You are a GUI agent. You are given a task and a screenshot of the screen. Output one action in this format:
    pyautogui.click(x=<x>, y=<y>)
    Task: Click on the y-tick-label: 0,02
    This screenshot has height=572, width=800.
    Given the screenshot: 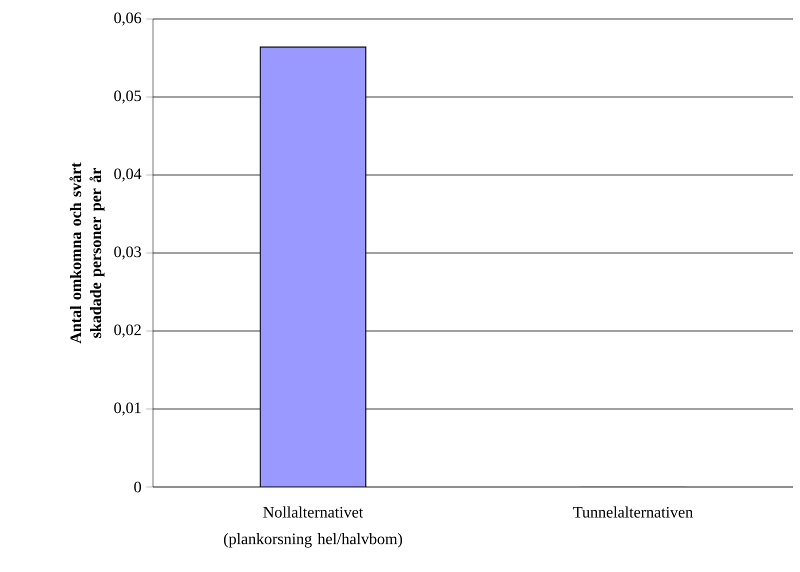 What is the action you would take?
    pyautogui.click(x=127, y=331)
    